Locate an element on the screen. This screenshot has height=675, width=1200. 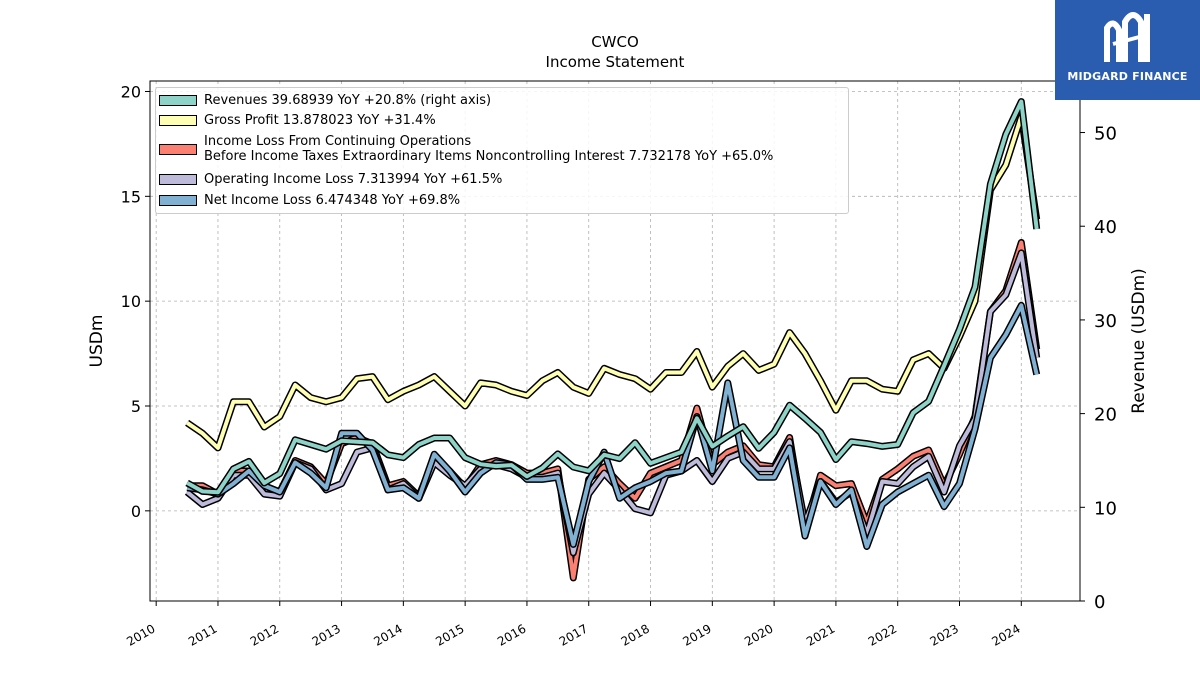
x-tick-label-14: 2024 is located at coordinates (1005, 634).